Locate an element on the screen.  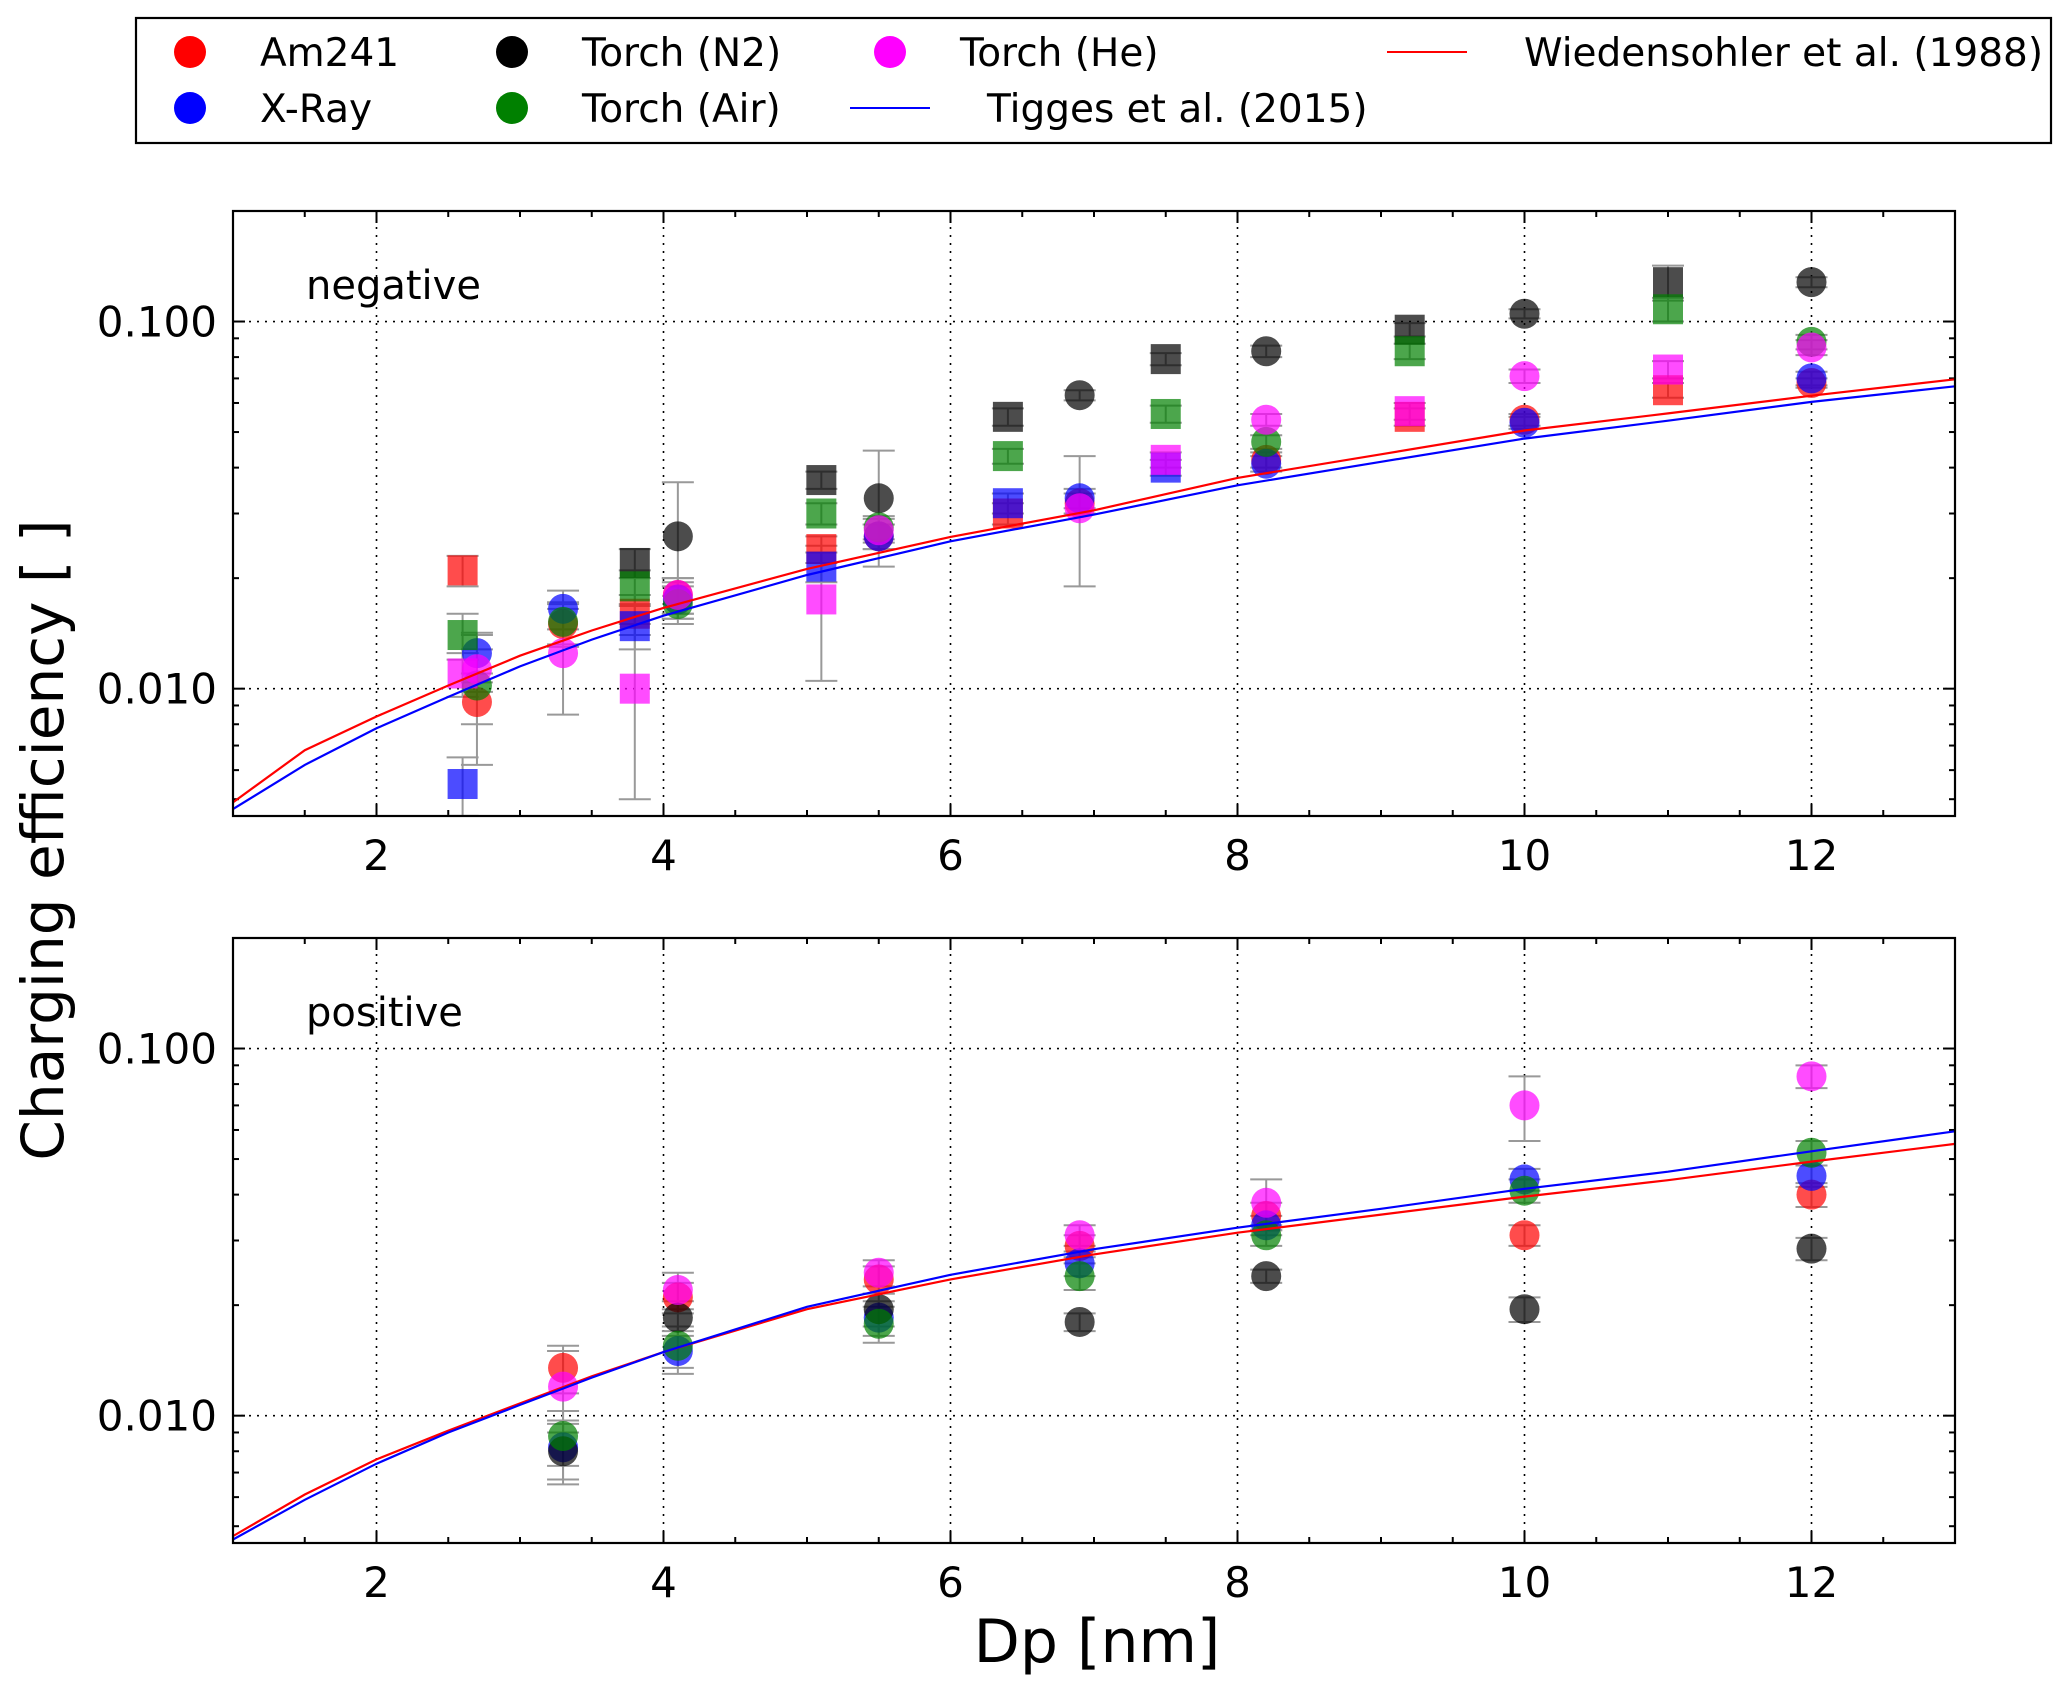
legend-am241-marker is located at coordinates (190, 52).